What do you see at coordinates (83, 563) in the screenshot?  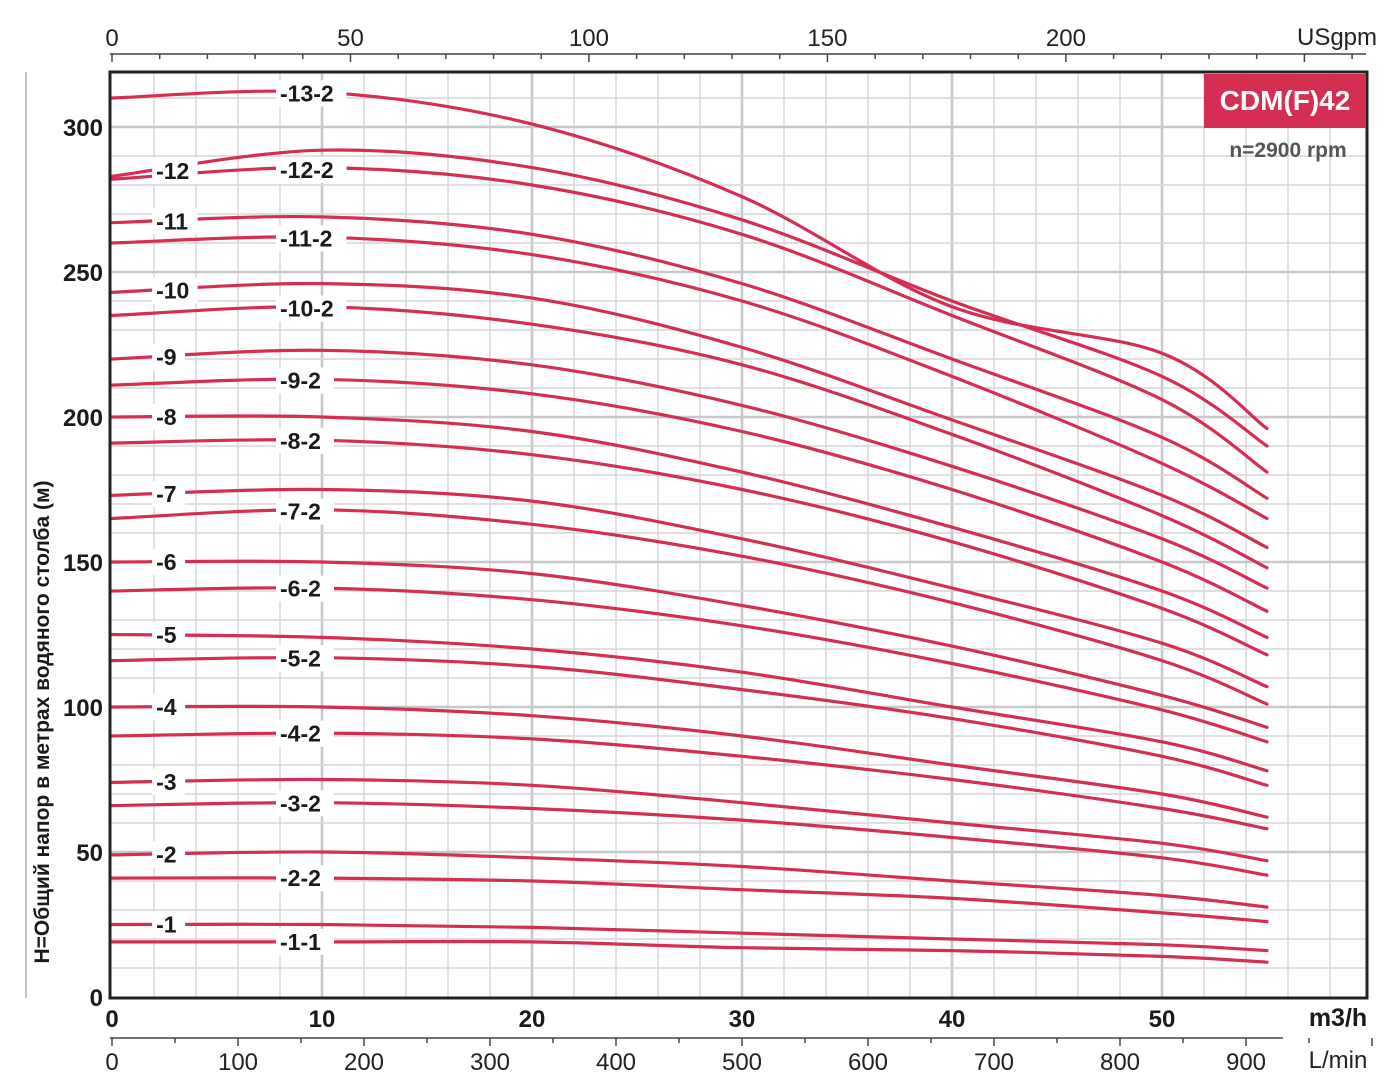 I see `y-tick-label: 150` at bounding box center [83, 563].